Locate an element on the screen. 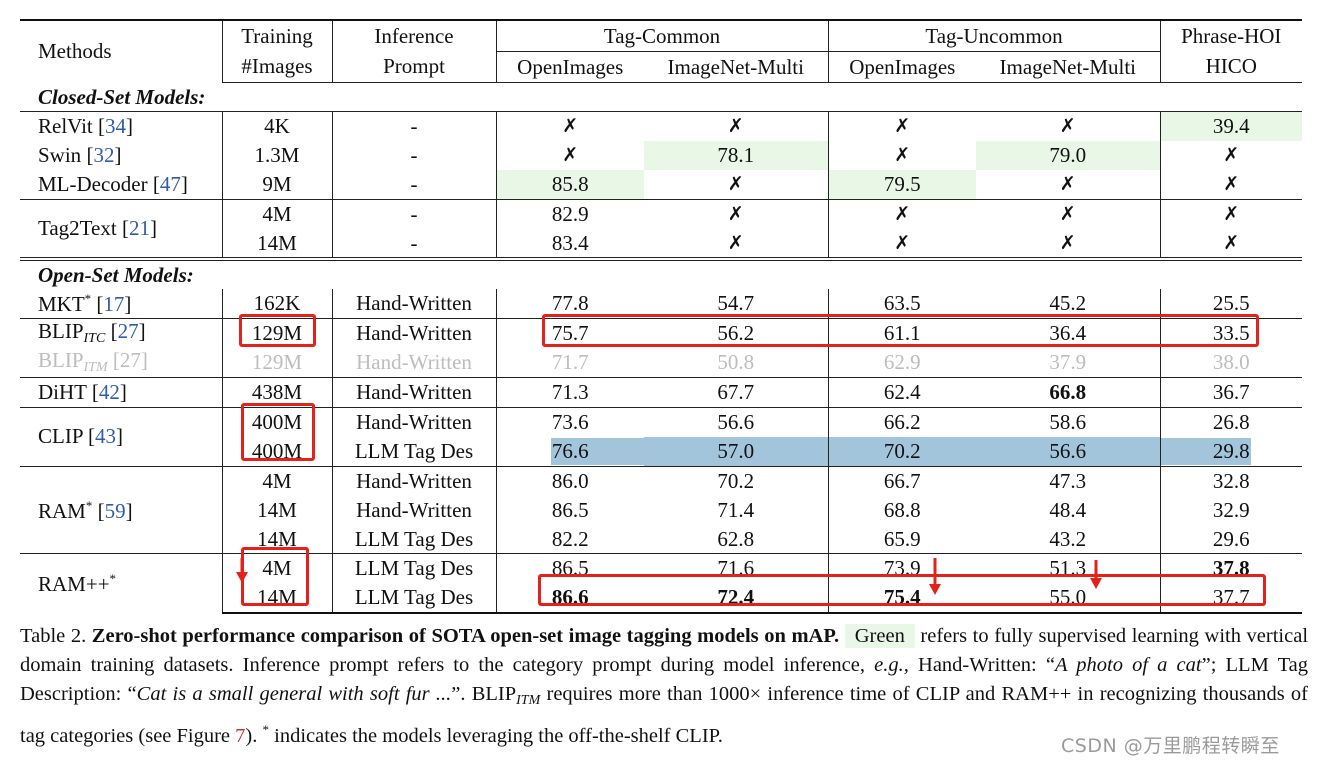  method-name: RAM is located at coordinates (62, 510).